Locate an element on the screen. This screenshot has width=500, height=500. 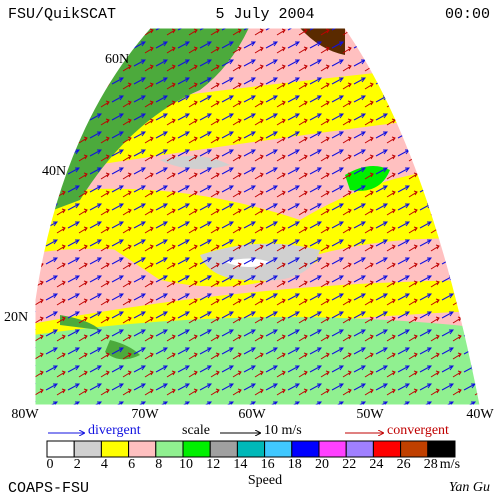
legend-divergent: divergent is located at coordinates (114, 430).